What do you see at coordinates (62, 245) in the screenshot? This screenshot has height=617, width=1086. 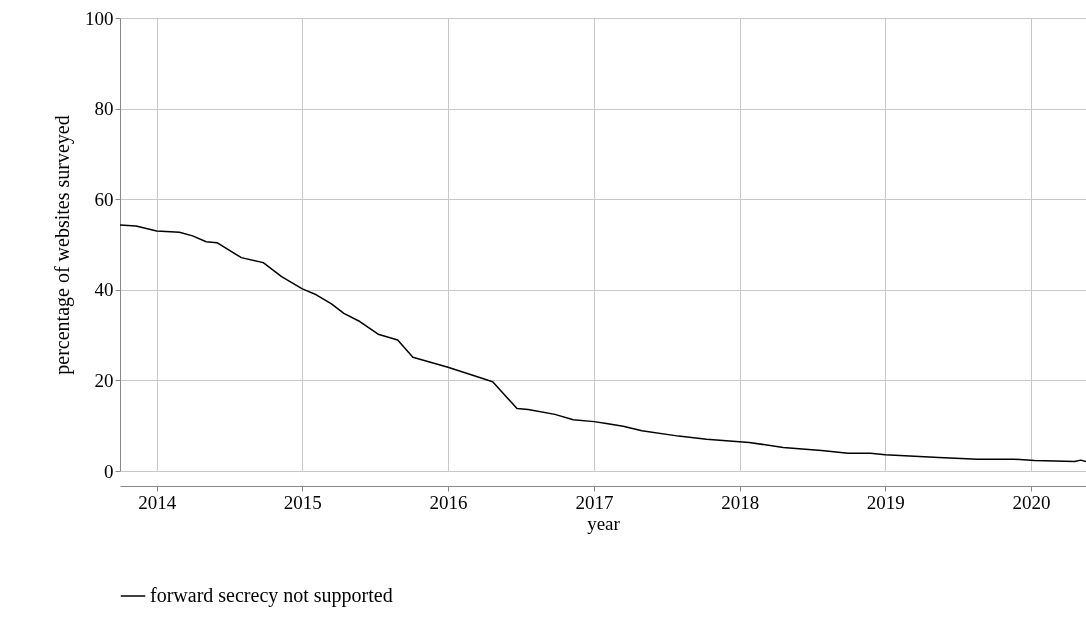 I see `y-axis-title: percentage of websites surveyed` at bounding box center [62, 245].